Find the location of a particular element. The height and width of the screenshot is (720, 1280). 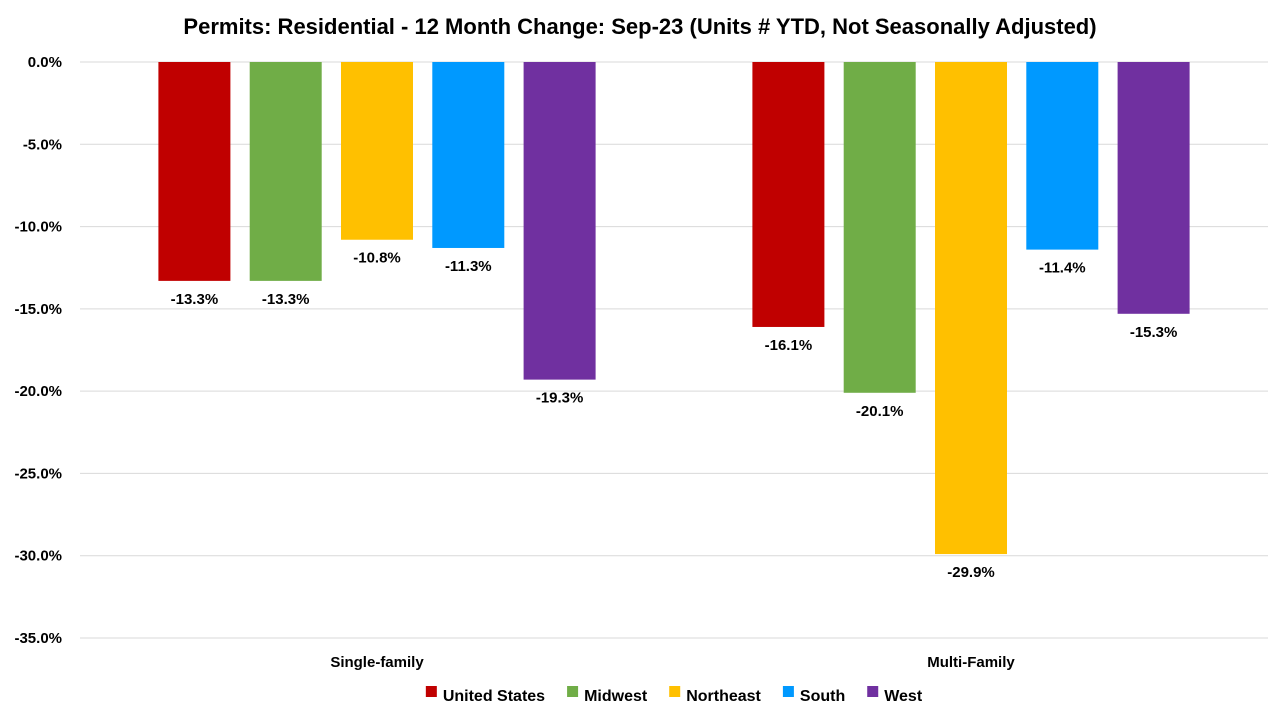

bar-midwest-multi-family is located at coordinates (879, 227).